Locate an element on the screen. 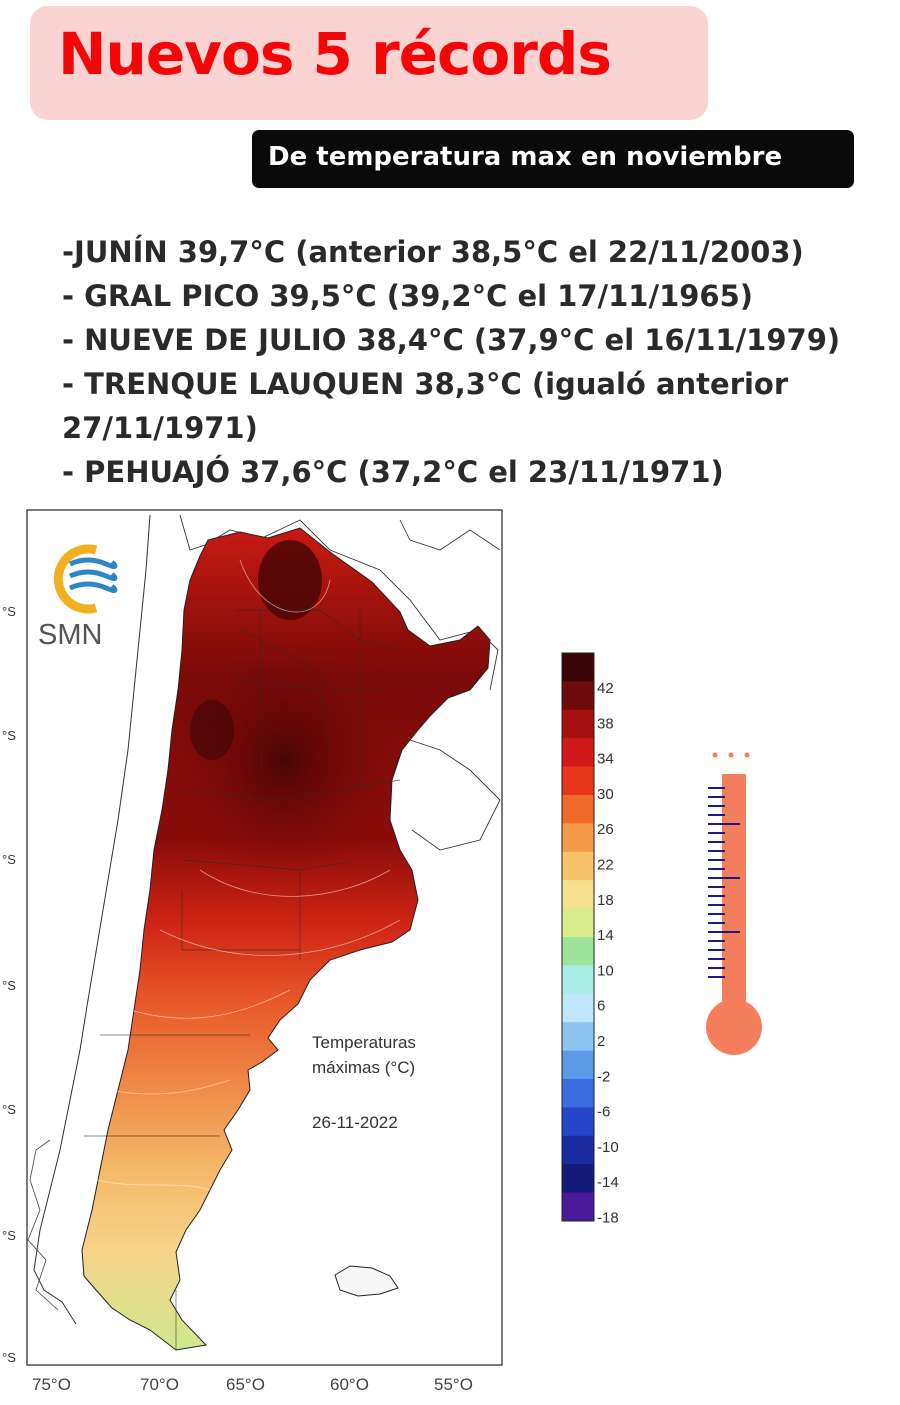 The width and height of the screenshot is (900, 1405). legend-label: 38 is located at coordinates (605, 723).